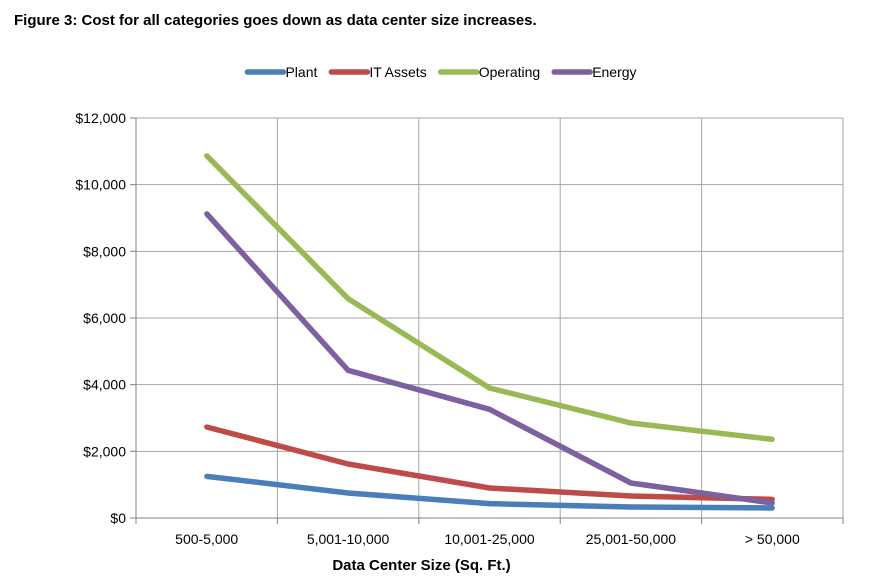 The width and height of the screenshot is (880, 586). I want to click on y-tick-label: $12,000, so click(100, 118).